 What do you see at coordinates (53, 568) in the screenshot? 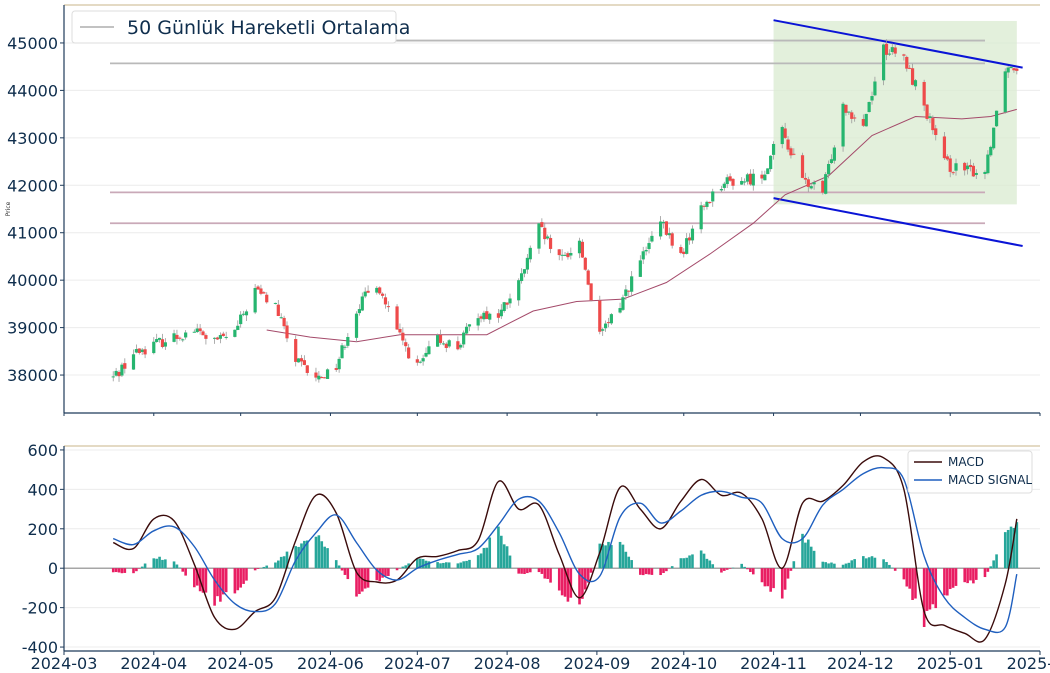
I see `macd-tick-label: 0` at bounding box center [53, 568].